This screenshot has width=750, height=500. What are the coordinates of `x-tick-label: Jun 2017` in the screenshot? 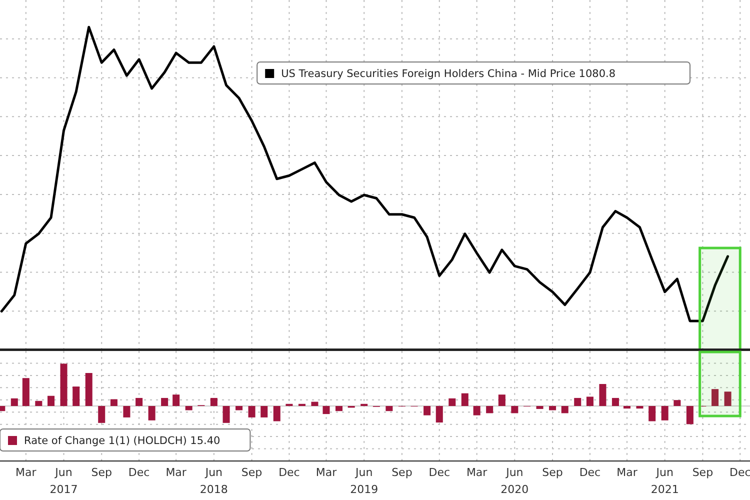 It's located at (64, 481).